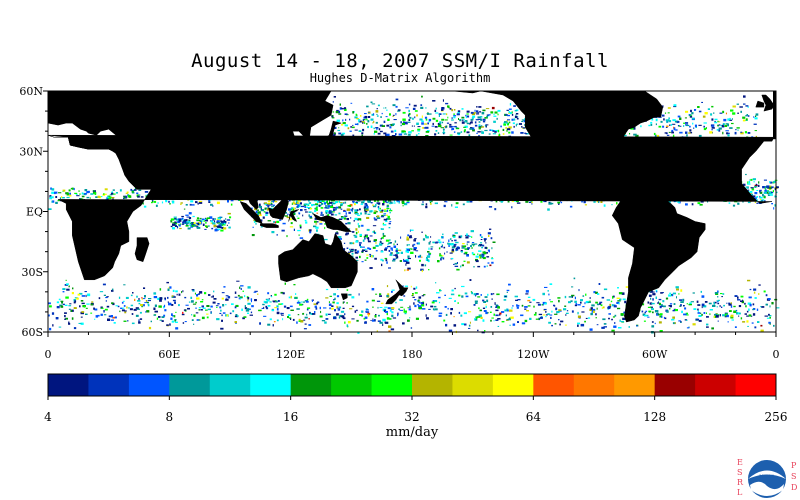 The height and width of the screenshot is (500, 800). I want to click on lon-label: 120E, so click(290, 354).